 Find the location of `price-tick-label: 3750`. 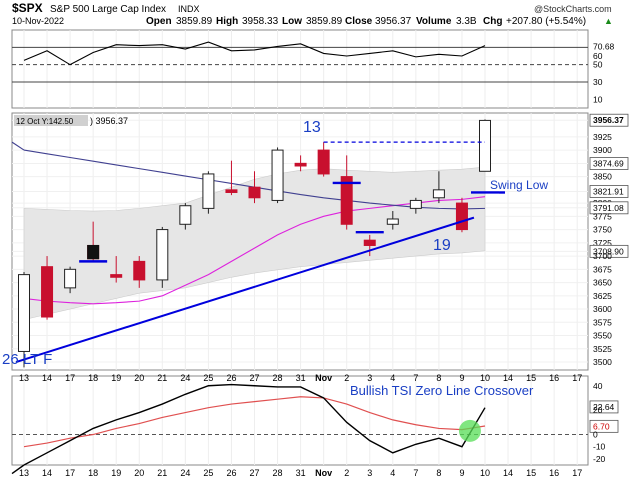

price-tick-label: 3750 is located at coordinates (602, 230).